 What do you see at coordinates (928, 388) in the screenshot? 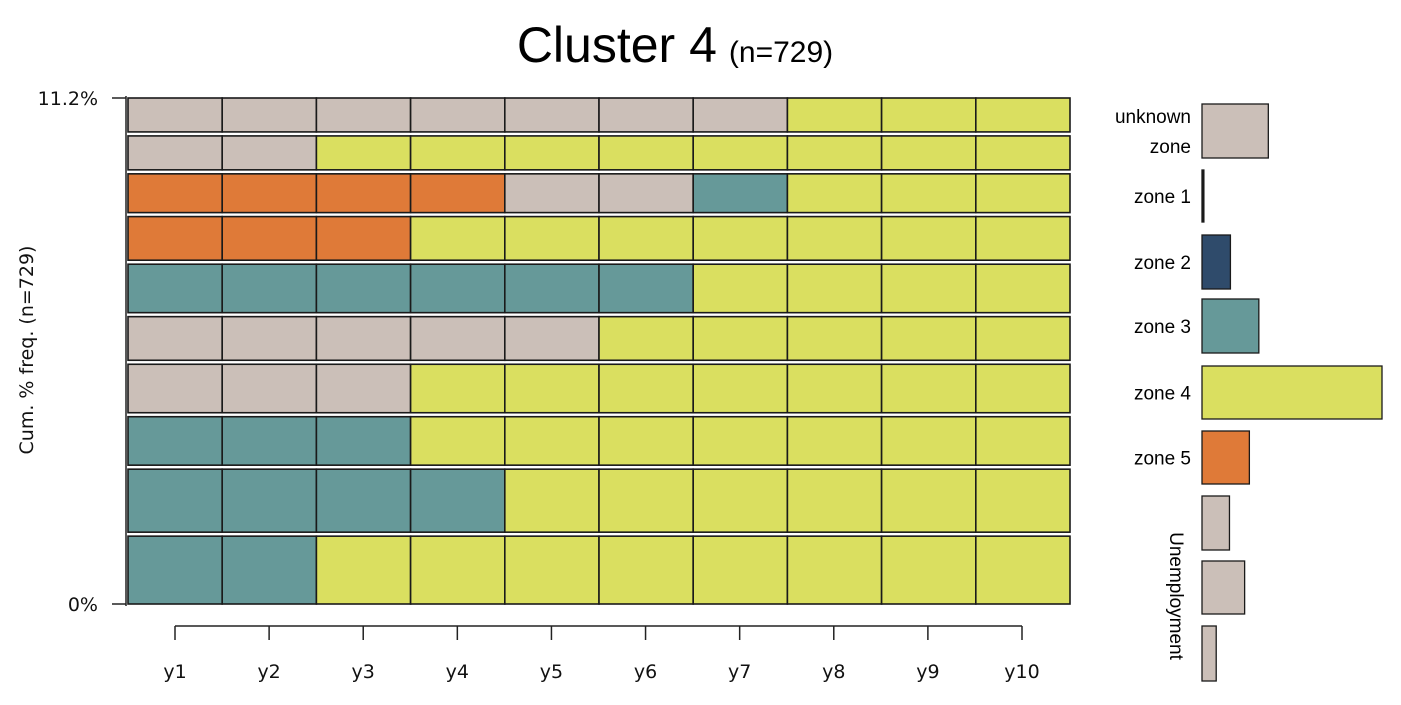
I see `sequence-cell-4-y9` at bounding box center [928, 388].